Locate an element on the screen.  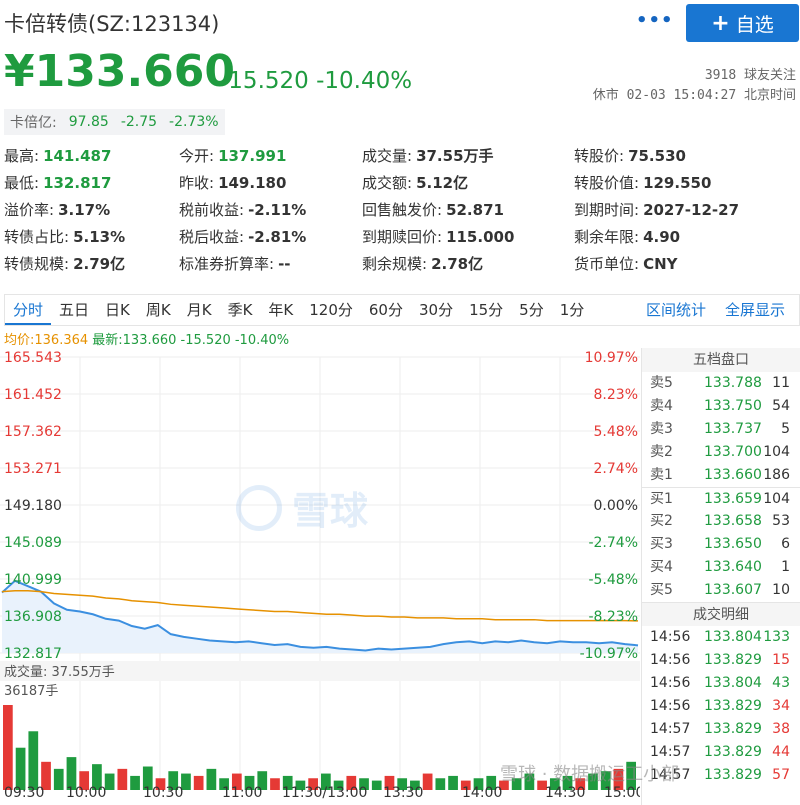
tab-8: 60分 is located at coordinates (385, 310).